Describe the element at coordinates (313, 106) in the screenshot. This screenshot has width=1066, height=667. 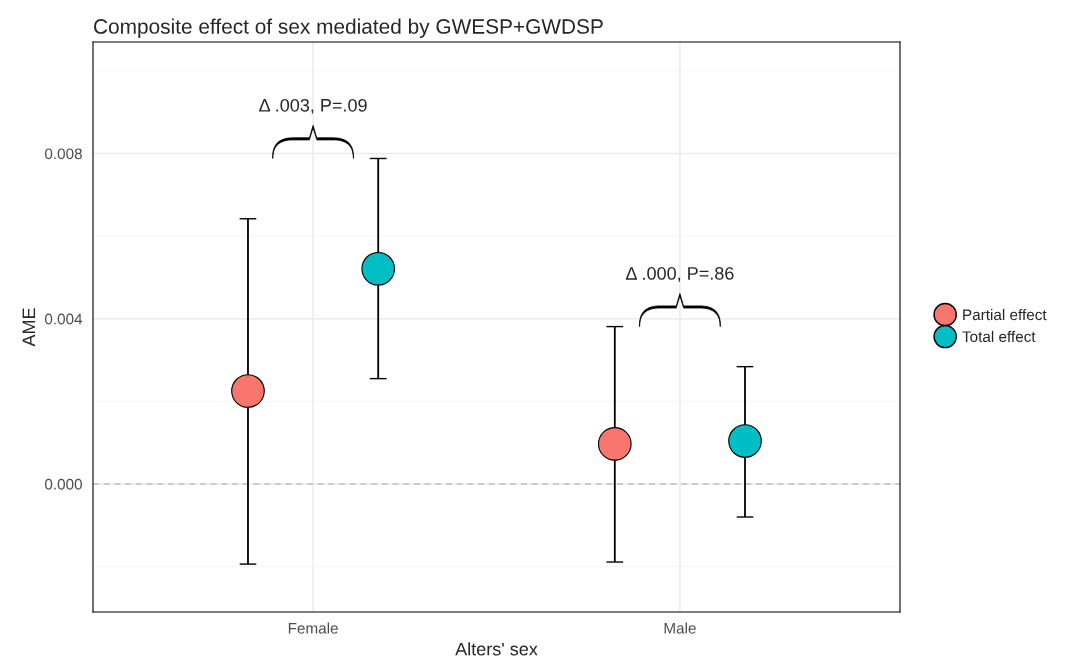
I see `annotation: Δ .003, P=.09` at that location.